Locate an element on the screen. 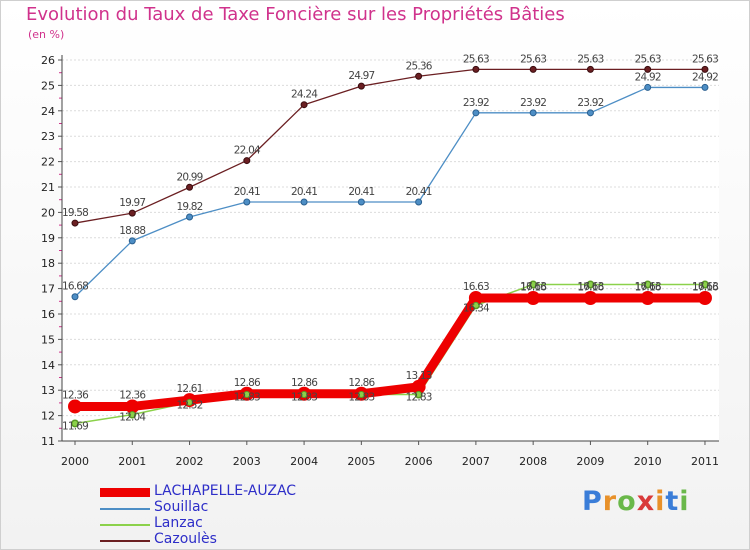  data-label-cazoul-s: 24.97 is located at coordinates (361, 76).